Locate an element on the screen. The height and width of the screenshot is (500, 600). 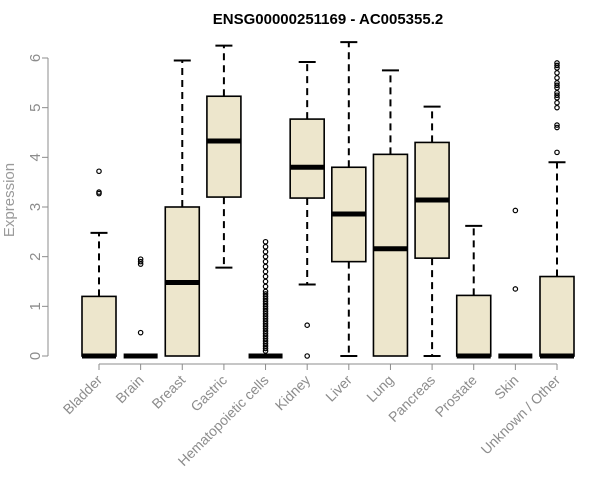
x-tick-label: Unknown / Other is located at coordinates (521, 415).